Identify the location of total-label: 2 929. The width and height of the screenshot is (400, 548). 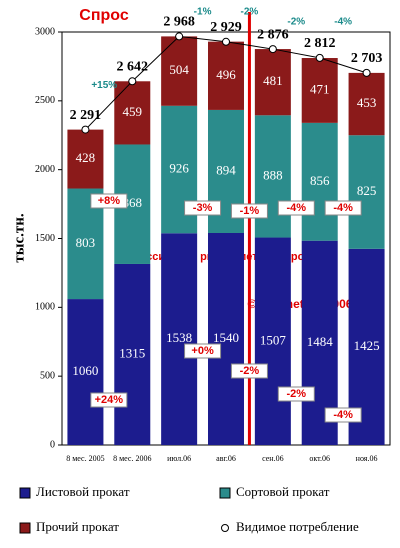
(226, 27).